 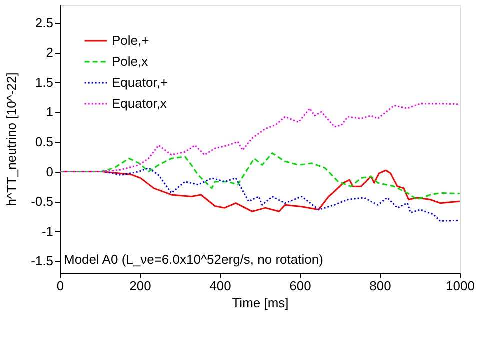 I want to click on y-tick-label: 2.5, so click(x=44, y=22).